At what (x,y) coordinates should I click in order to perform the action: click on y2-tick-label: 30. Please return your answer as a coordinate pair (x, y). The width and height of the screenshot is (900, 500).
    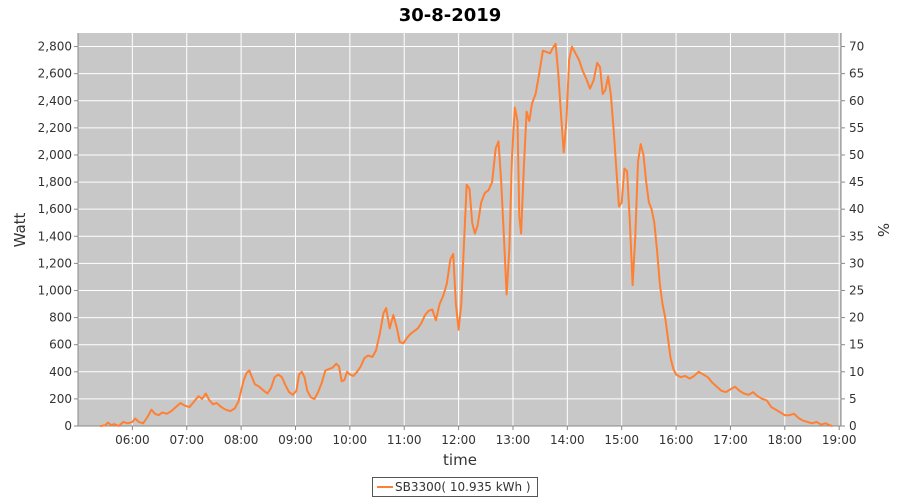
    Looking at the image, I should click on (856, 263).